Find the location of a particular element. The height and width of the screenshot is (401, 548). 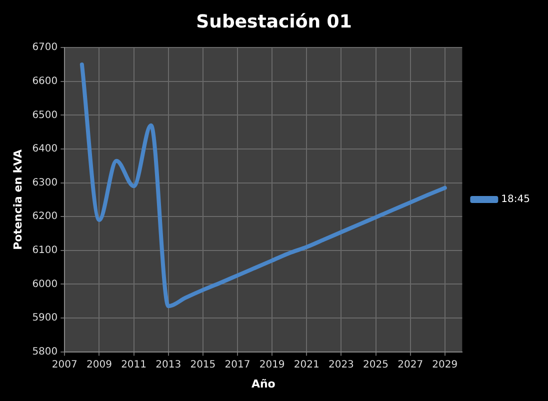

y-tick-label: 6300 is located at coordinates (45, 182).